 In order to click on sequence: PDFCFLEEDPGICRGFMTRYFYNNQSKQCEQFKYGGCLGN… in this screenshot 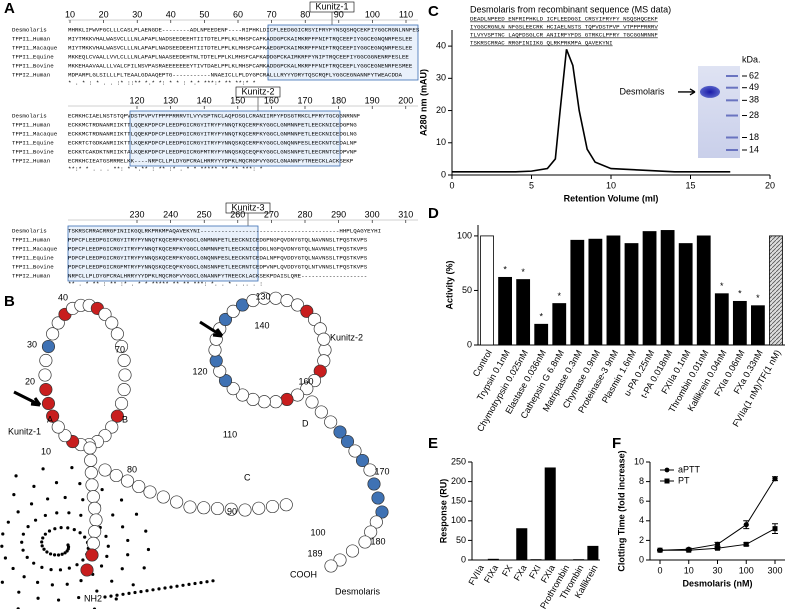, I will do `click(218, 267)`.